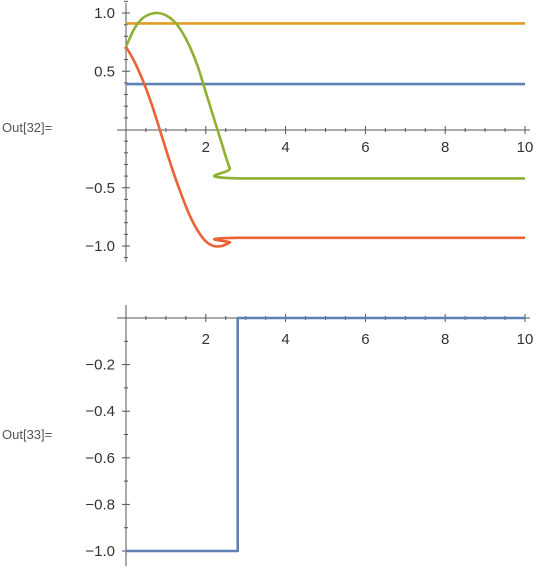  What do you see at coordinates (104, 71) in the screenshot?
I see `y-tick-label: 0.5` at bounding box center [104, 71].